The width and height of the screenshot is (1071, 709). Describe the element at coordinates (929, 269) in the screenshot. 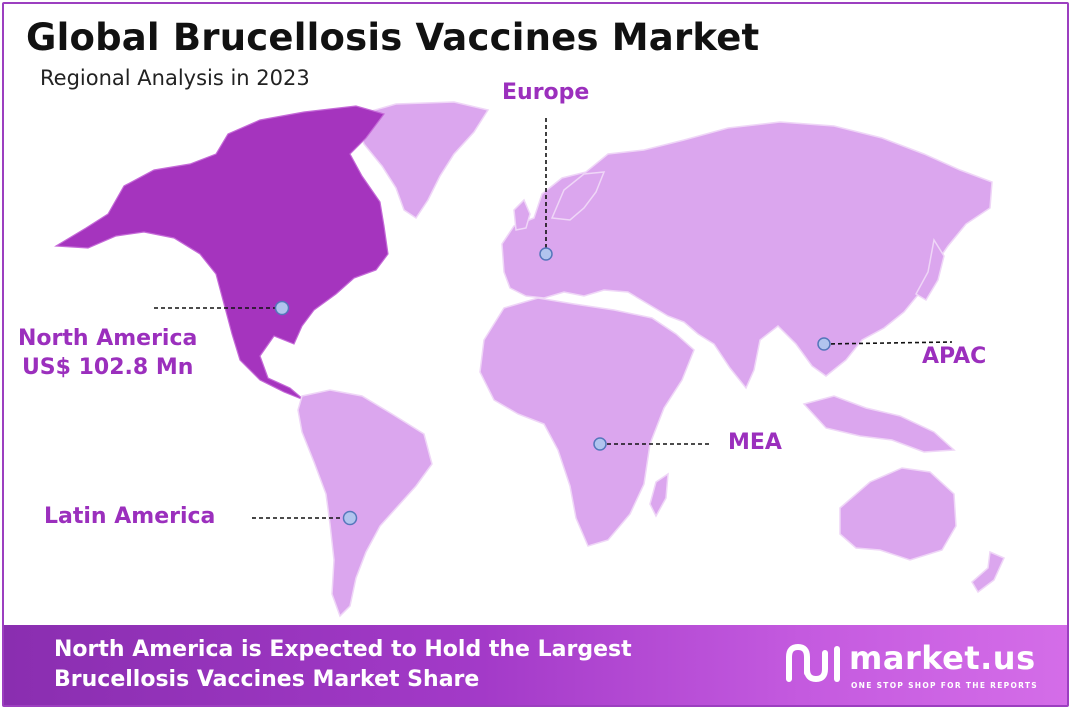

I see `japan-shape` at that location.